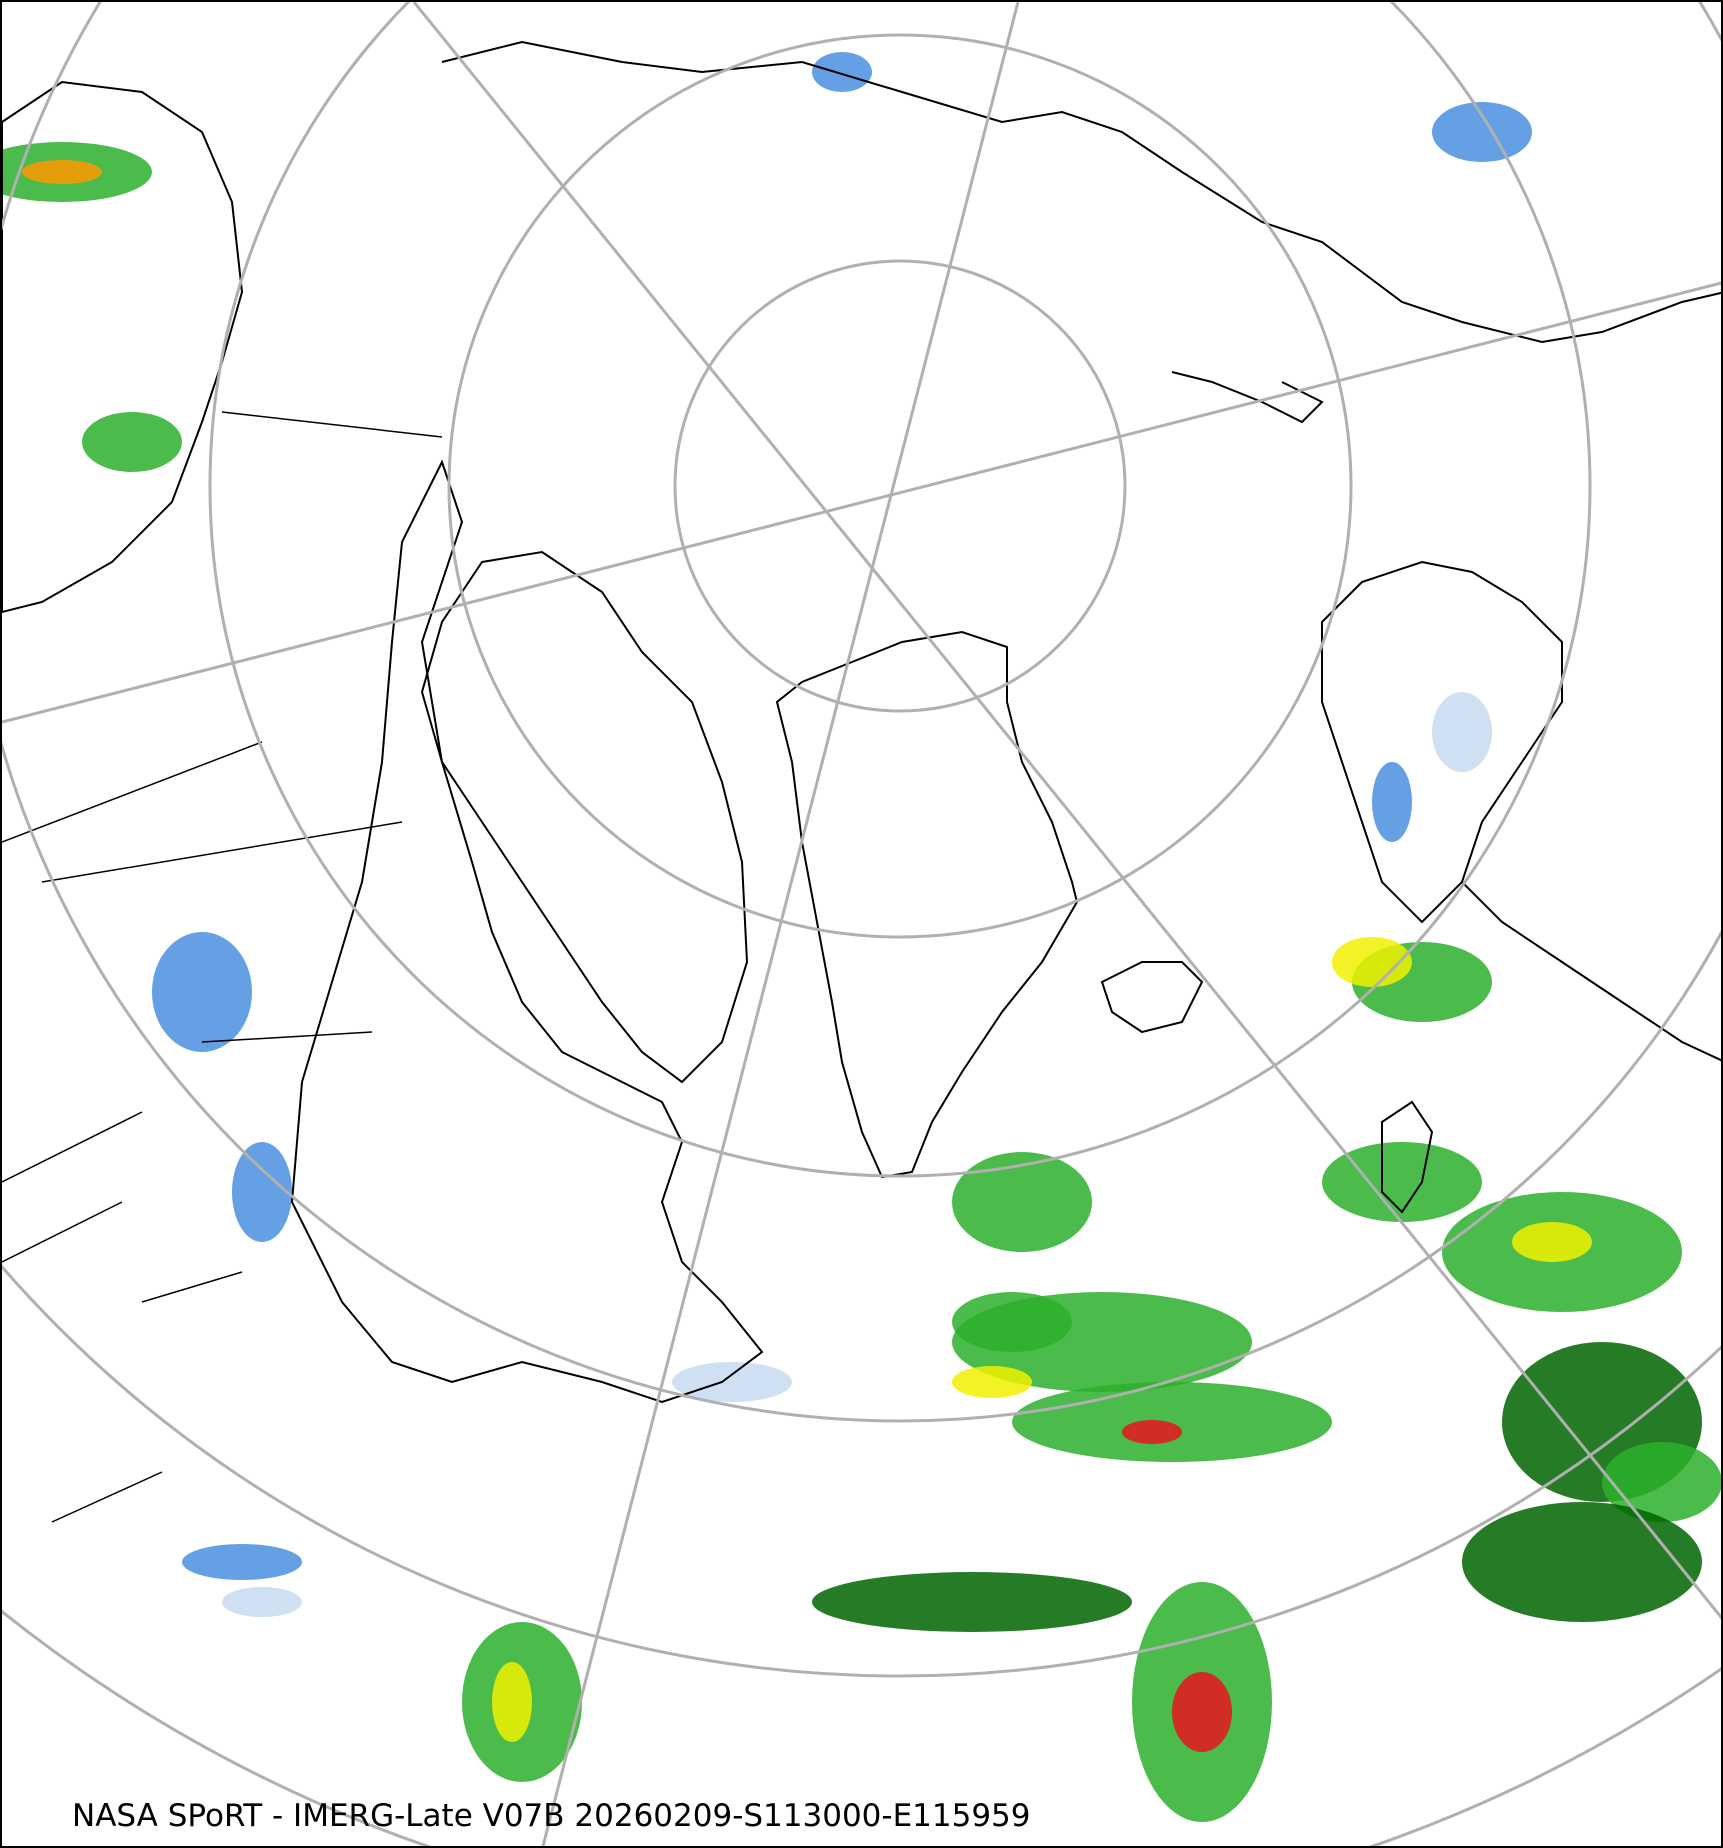 This screenshot has width=1723, height=1848. I want to click on canadian-arctic-outline, so click(584, 817).